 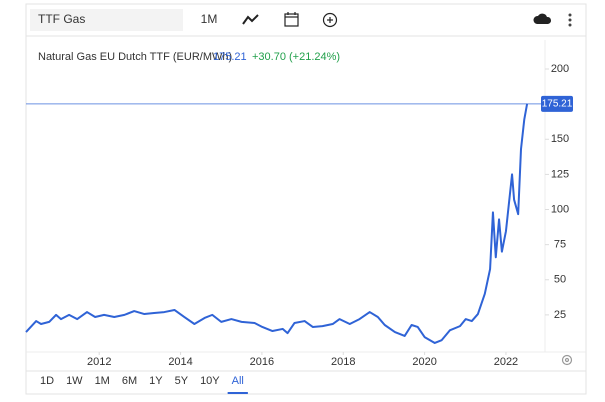 I want to click on settings-icon, so click(x=567, y=360).